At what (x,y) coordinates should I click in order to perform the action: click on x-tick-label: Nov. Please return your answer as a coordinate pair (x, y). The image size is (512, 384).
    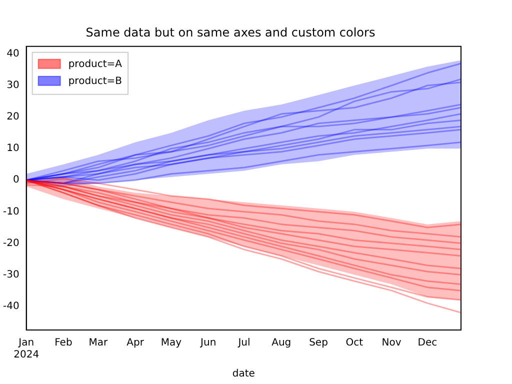
    Looking at the image, I should click on (392, 343).